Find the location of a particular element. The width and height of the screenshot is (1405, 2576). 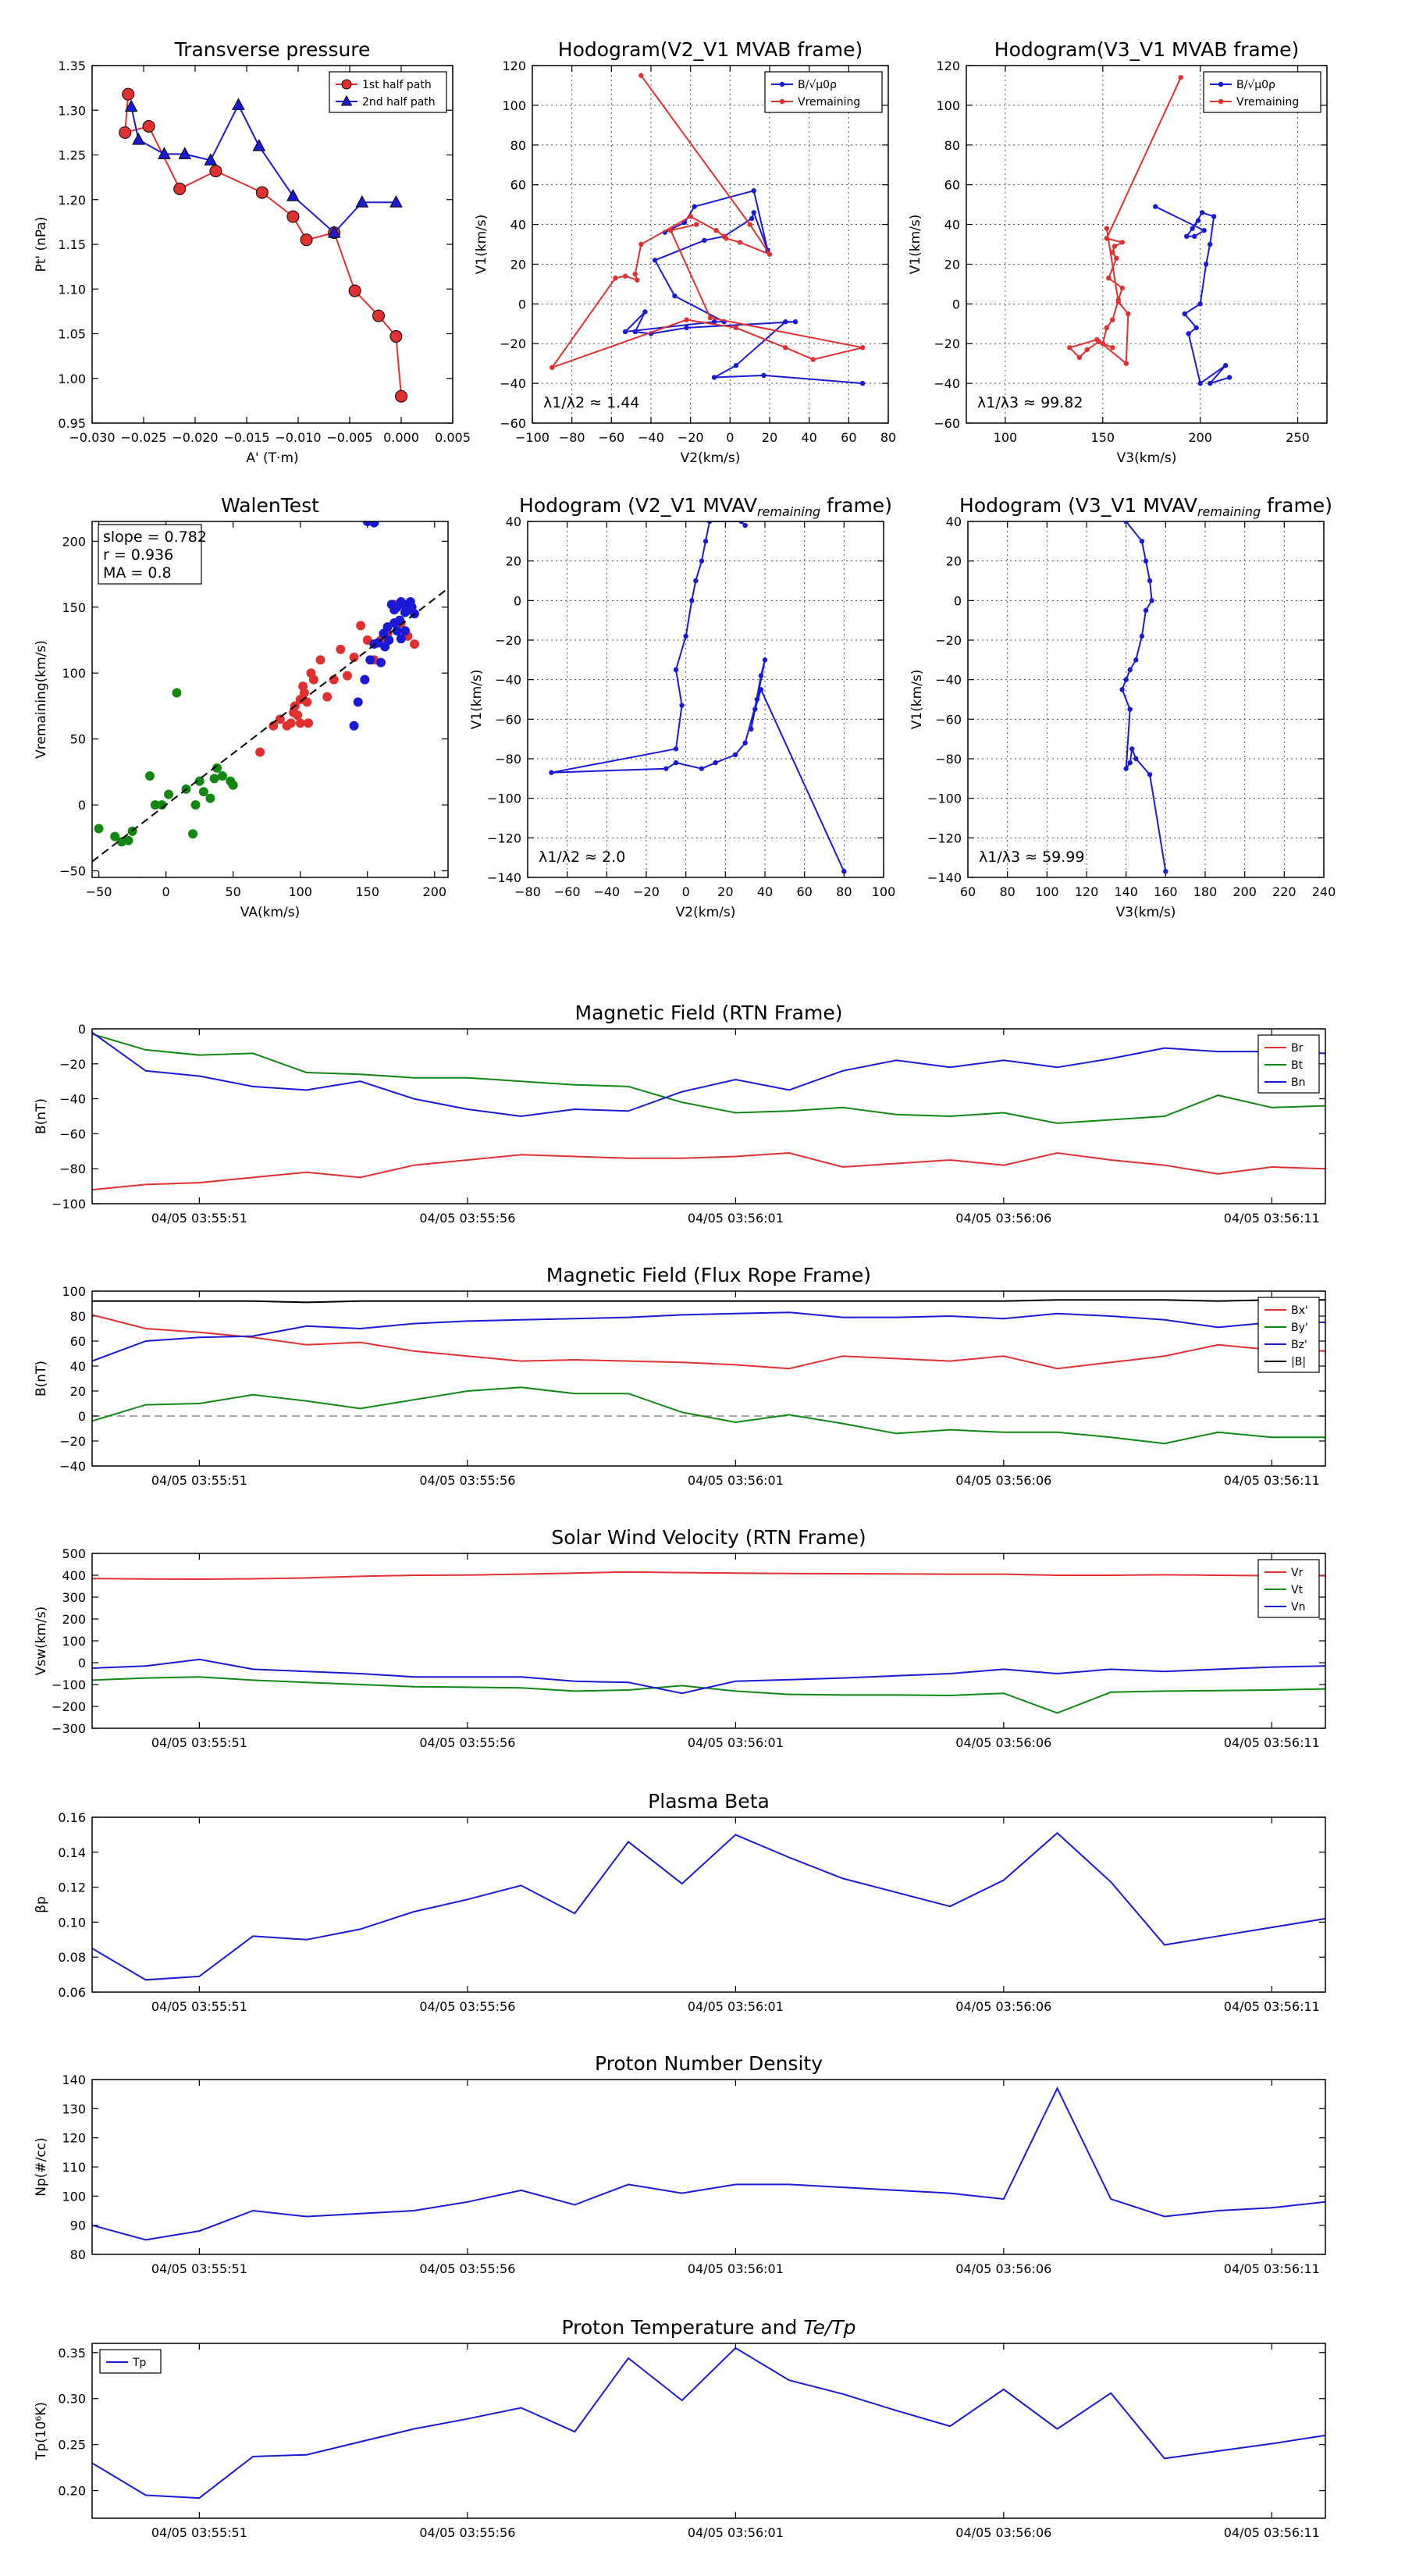

series-line-Vn is located at coordinates (709, 1677).